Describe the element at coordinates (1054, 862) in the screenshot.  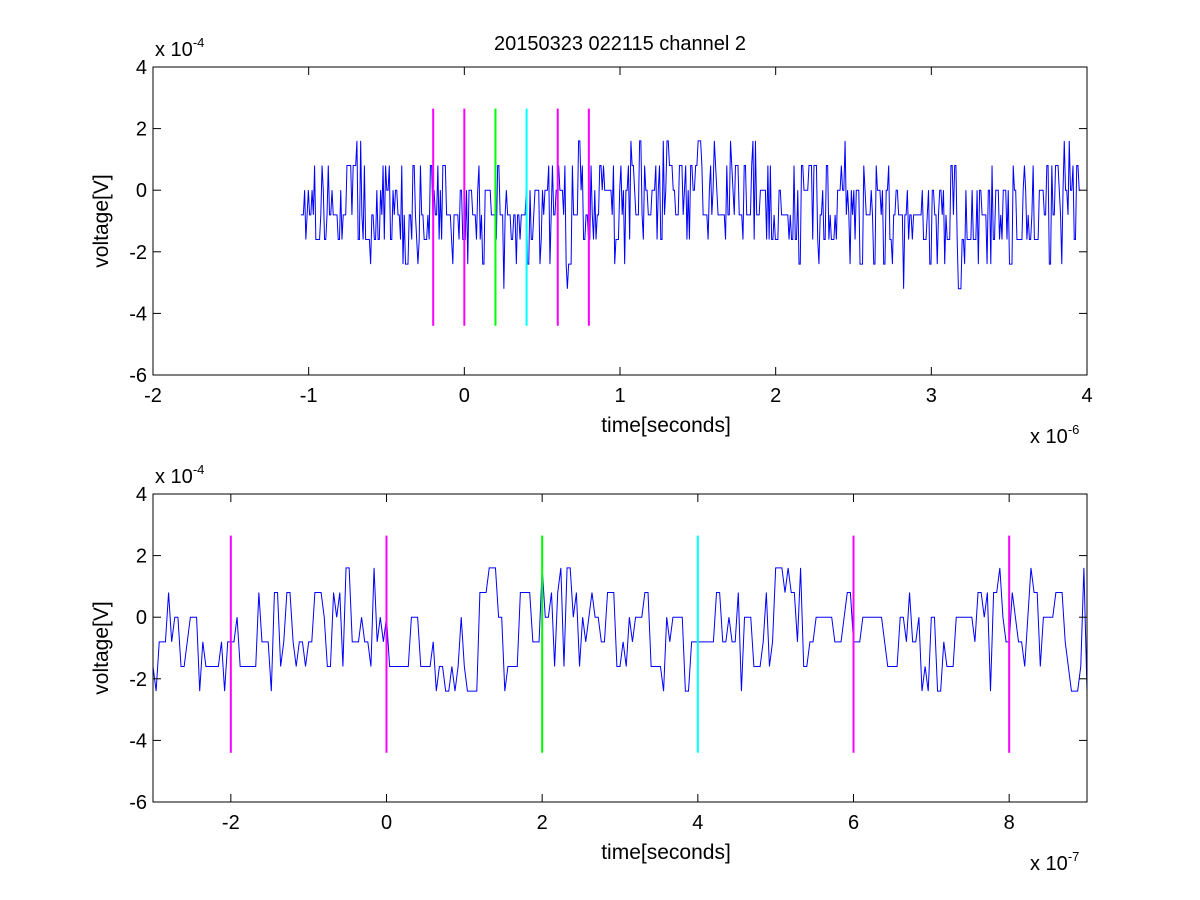
I see `x-multiplier-label: x 10-7` at that location.